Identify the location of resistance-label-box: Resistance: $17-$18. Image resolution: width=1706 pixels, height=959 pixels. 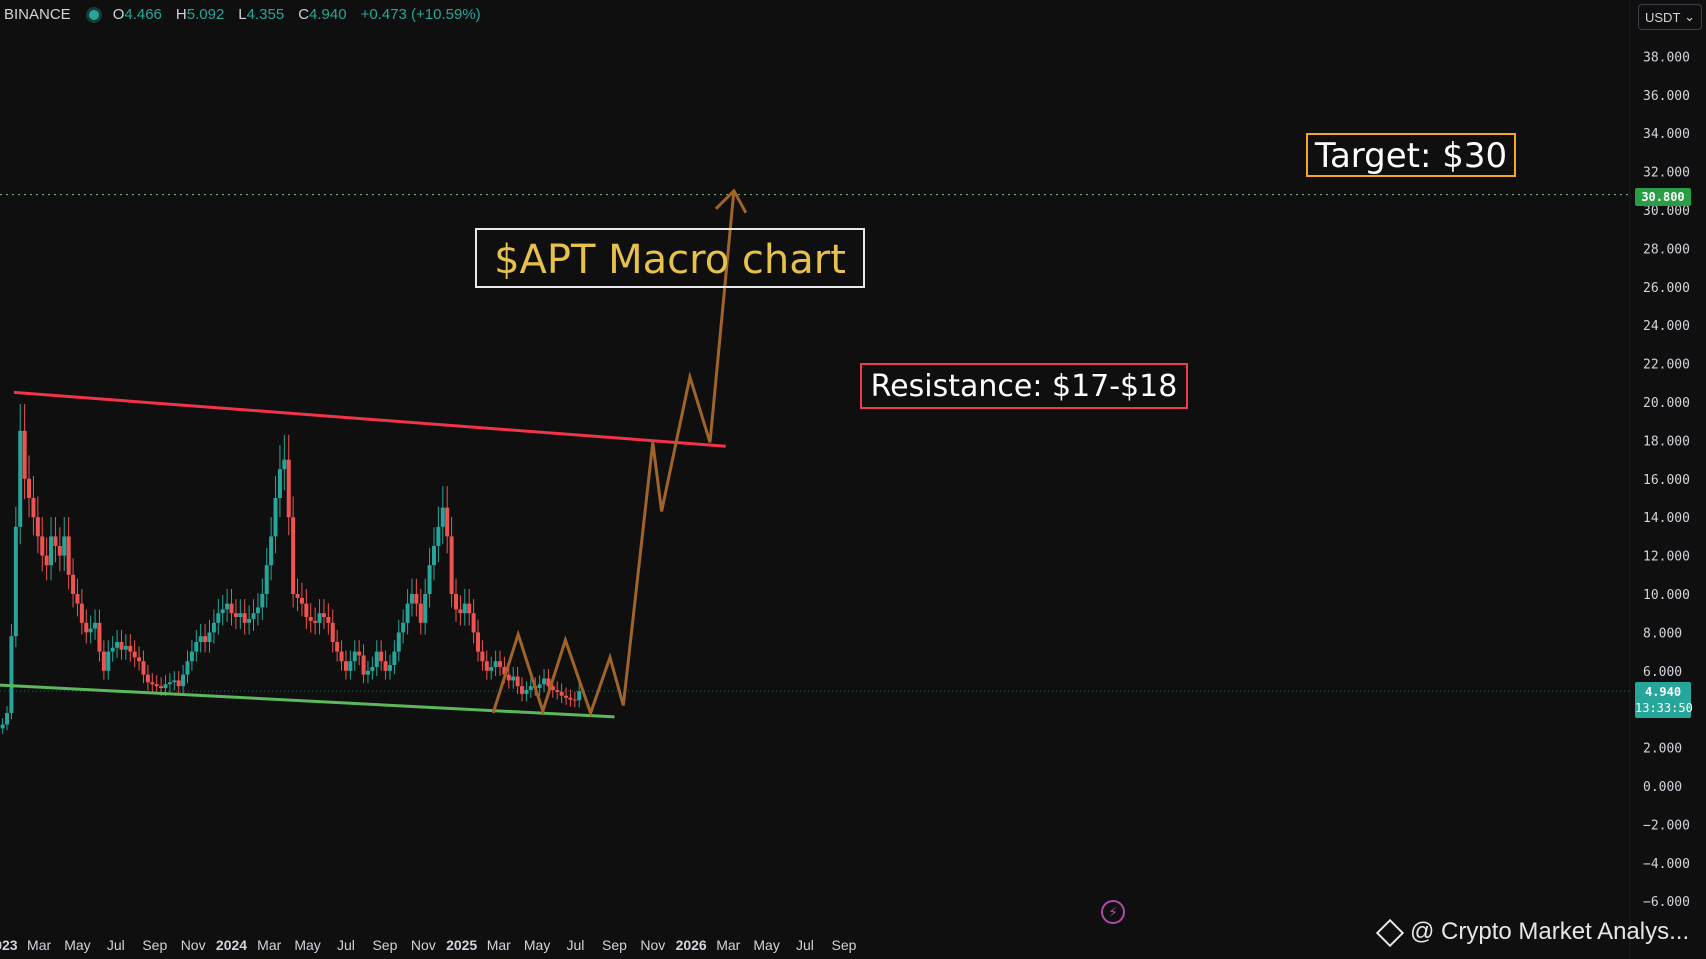
(1024, 386).